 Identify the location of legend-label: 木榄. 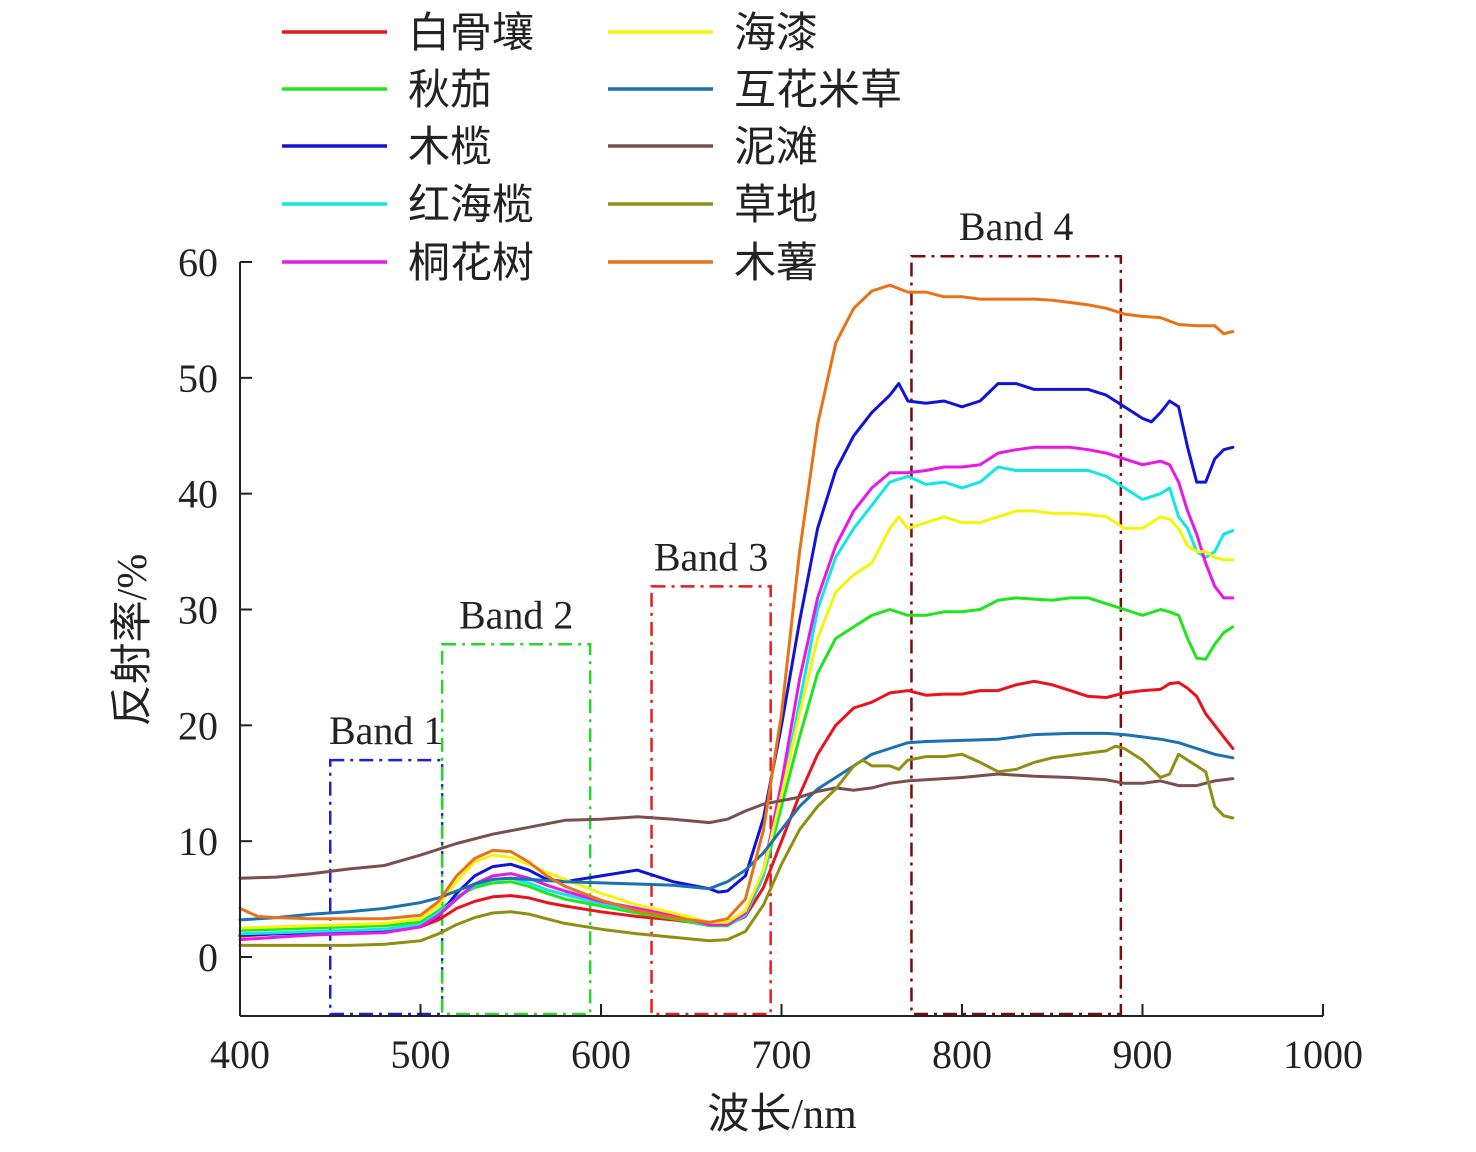
(450, 148).